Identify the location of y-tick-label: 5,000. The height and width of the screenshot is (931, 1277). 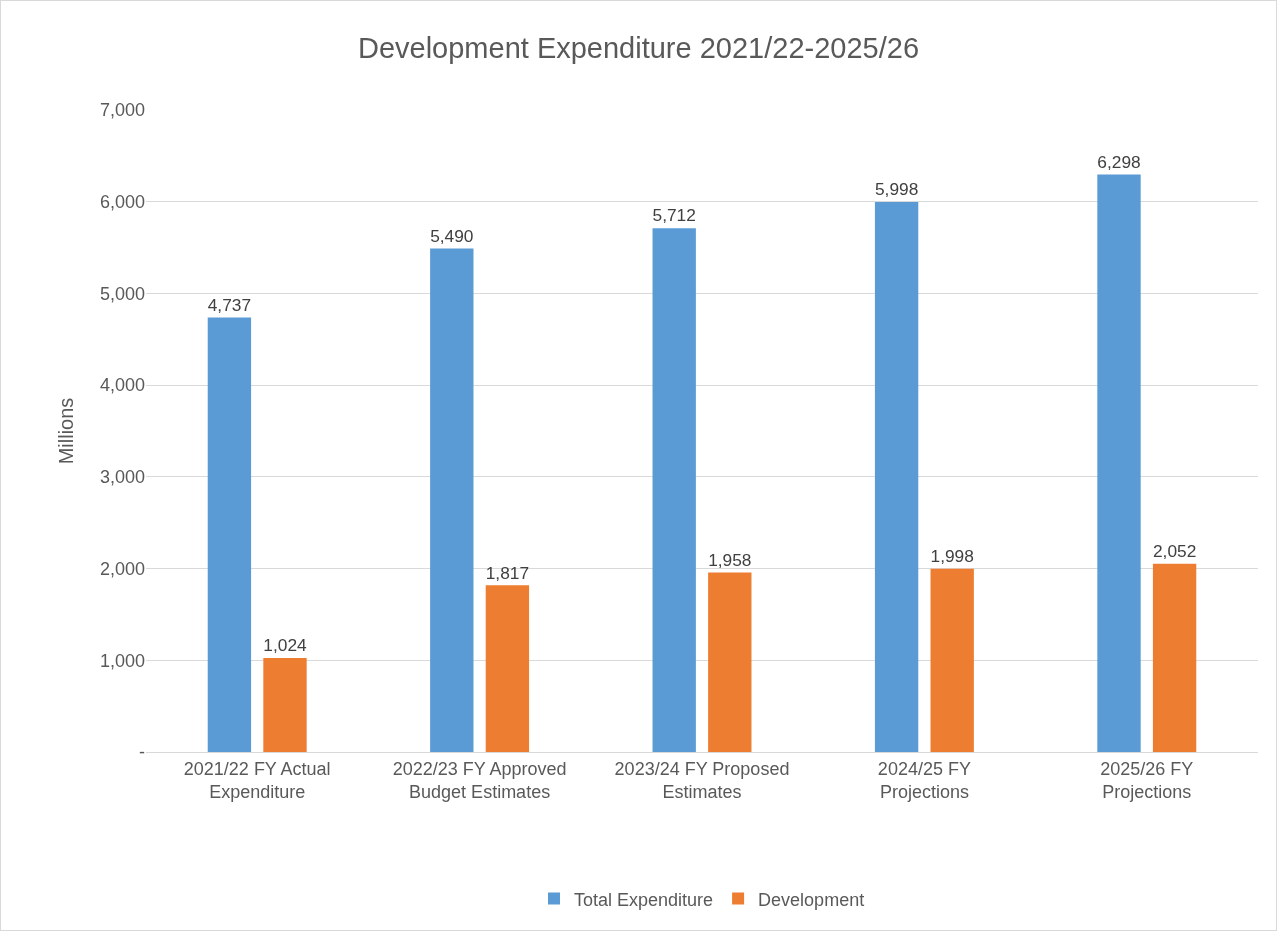
(122, 293).